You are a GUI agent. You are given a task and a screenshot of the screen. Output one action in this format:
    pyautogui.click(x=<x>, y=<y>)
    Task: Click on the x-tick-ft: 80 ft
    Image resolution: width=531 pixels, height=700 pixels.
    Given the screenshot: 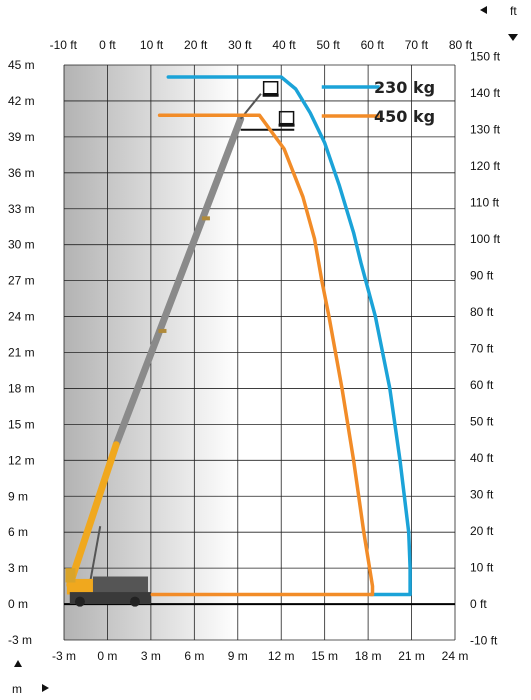 What is the action you would take?
    pyautogui.click(x=461, y=45)
    